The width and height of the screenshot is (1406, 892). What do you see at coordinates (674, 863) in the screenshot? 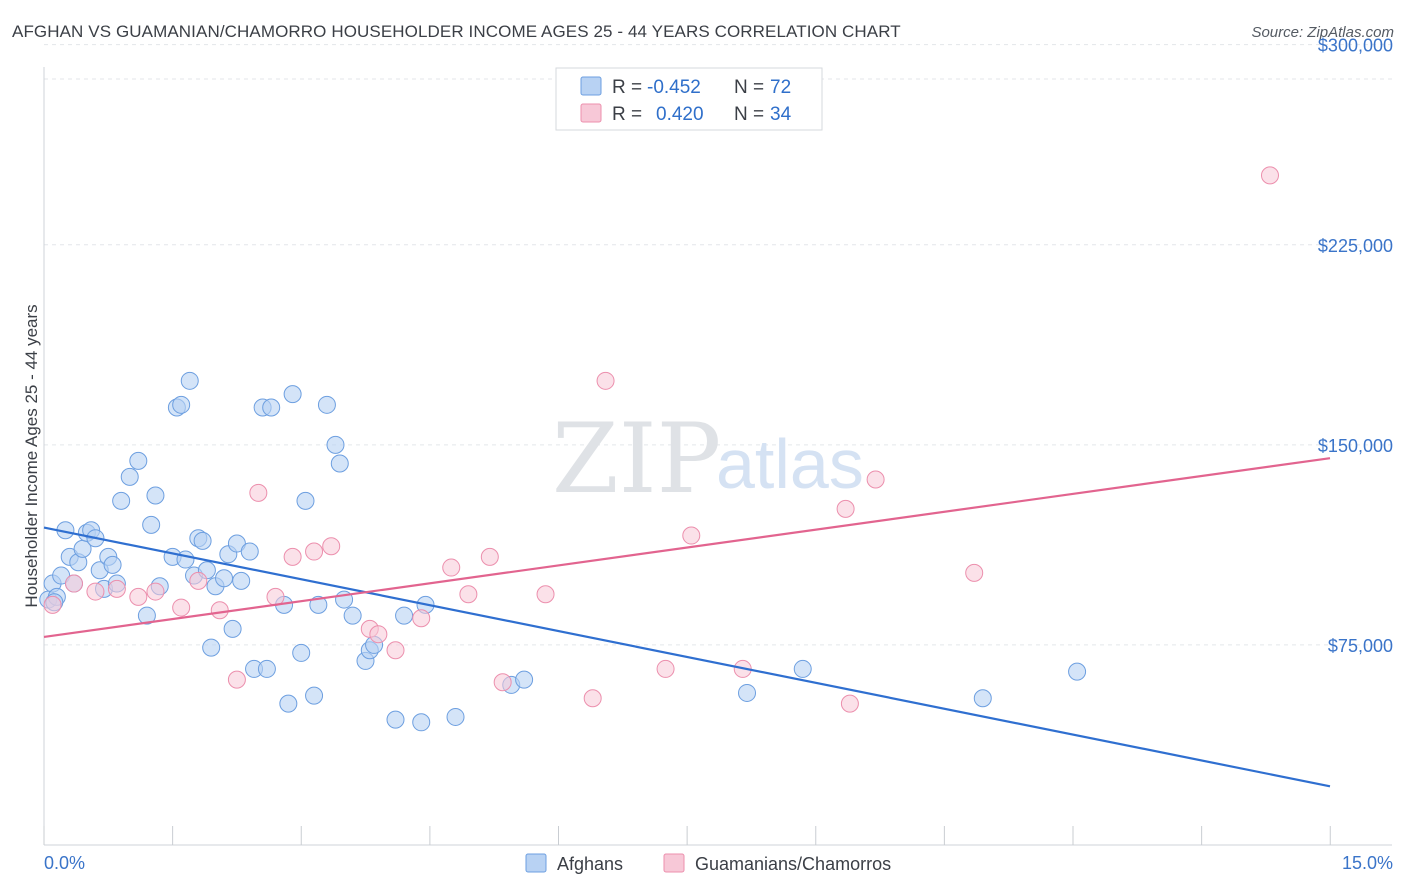
I see `bottom-legend-swatch-guam` at bounding box center [674, 863].